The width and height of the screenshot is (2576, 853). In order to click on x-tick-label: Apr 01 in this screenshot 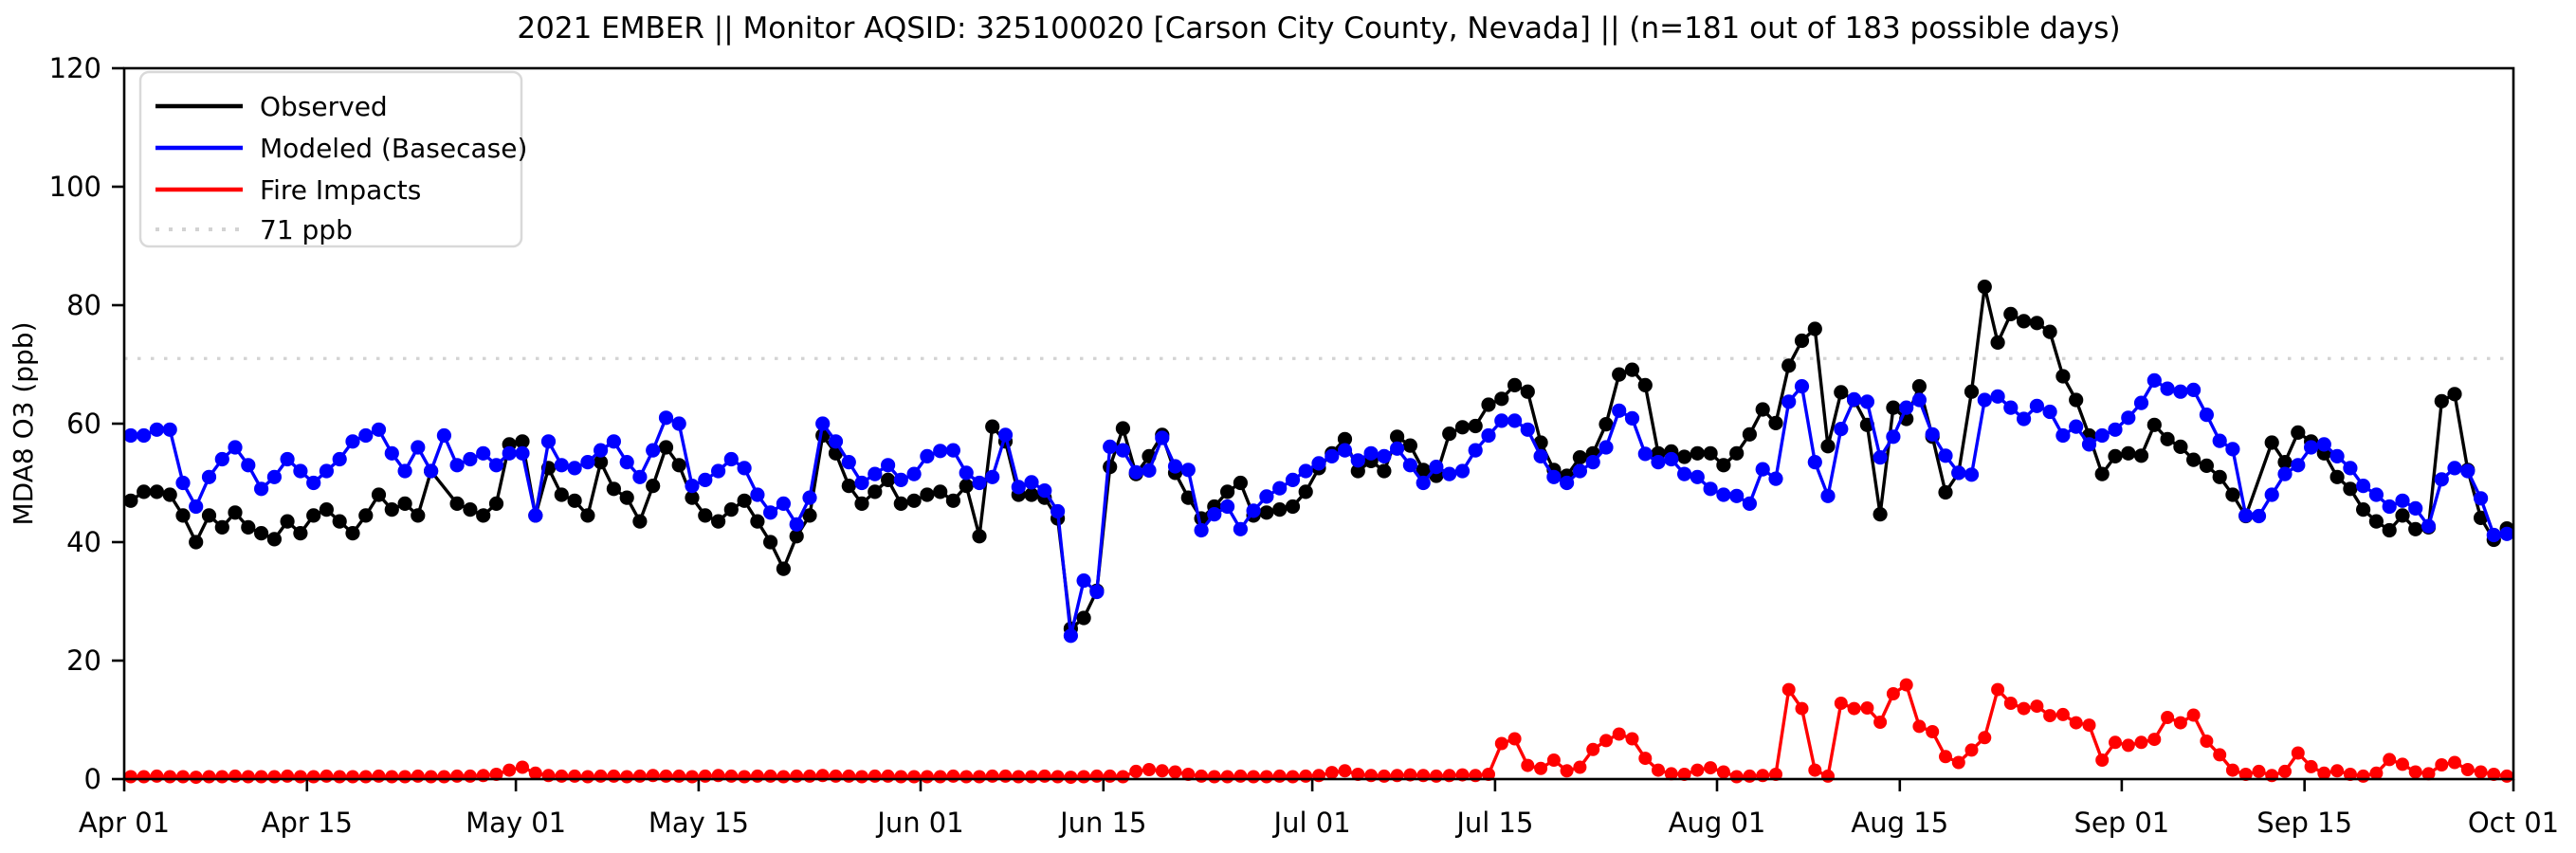, I will do `click(124, 823)`.